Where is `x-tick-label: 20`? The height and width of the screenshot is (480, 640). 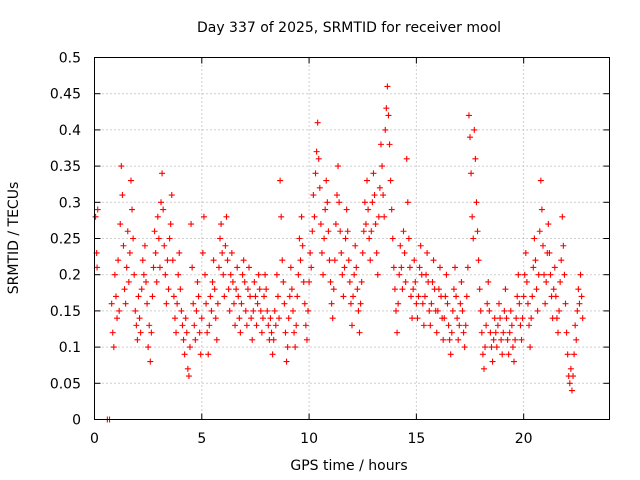
x-tick-label: 20 is located at coordinates (524, 439).